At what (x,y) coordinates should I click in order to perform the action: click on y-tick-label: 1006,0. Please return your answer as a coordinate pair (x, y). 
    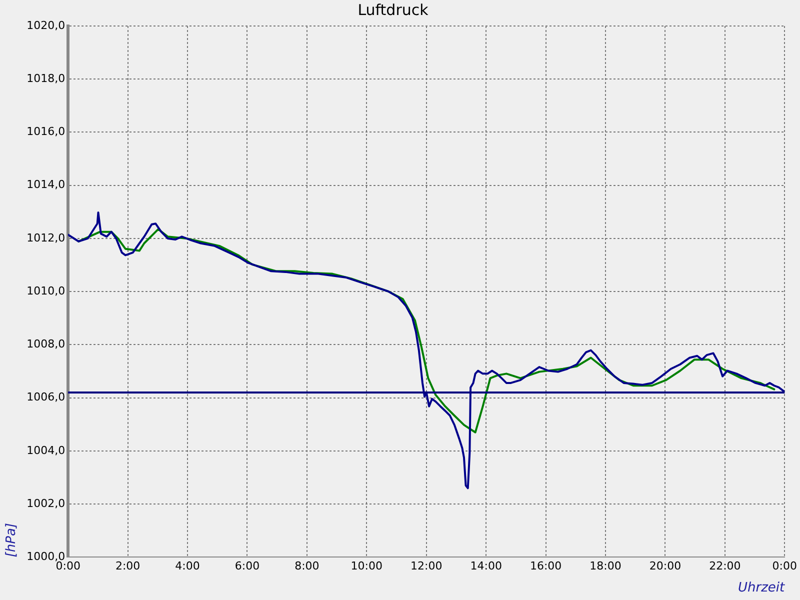
    Looking at the image, I should click on (46, 397).